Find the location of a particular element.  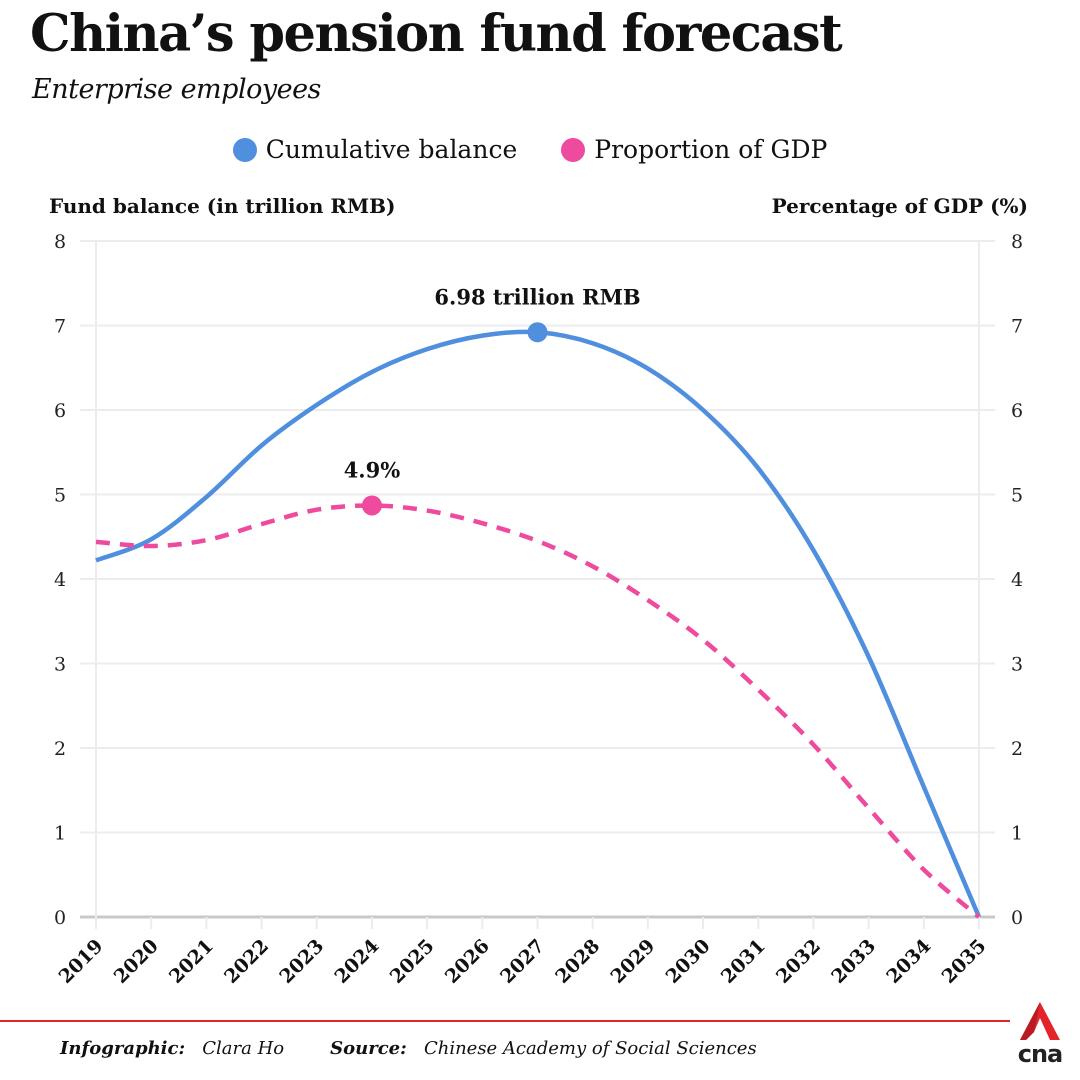

page-title: China’s pension fund forecast is located at coordinates (436, 34).